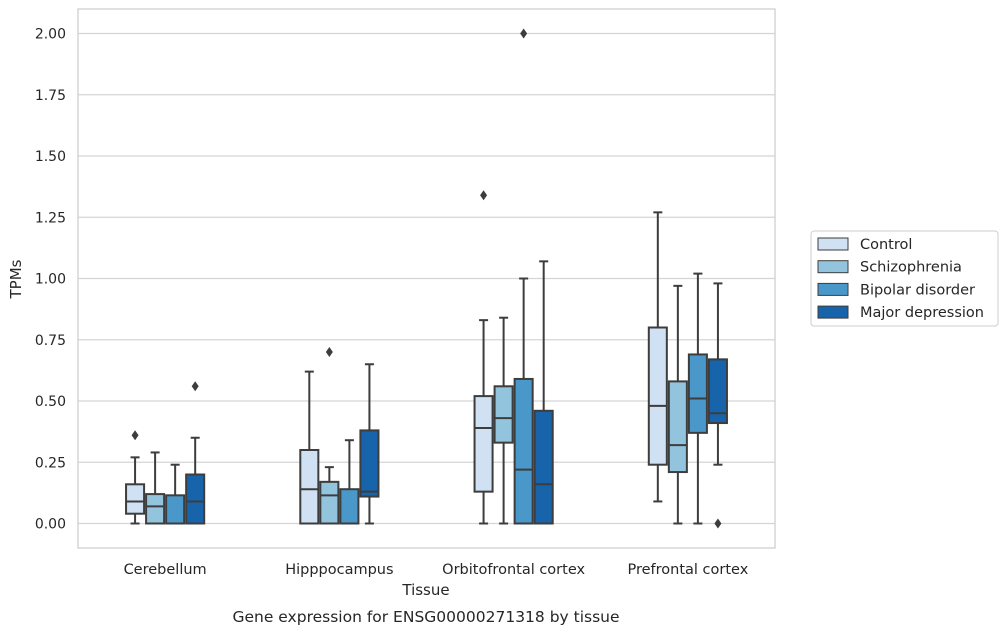 The image size is (1007, 634). What do you see at coordinates (50, 402) in the screenshot?
I see `y-tick-label: 0.50` at bounding box center [50, 402].